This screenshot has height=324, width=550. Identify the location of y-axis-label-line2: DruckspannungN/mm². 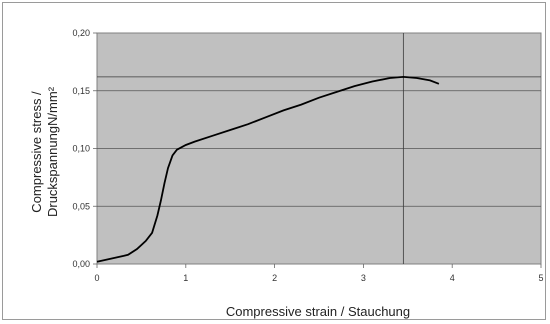
(52, 151).